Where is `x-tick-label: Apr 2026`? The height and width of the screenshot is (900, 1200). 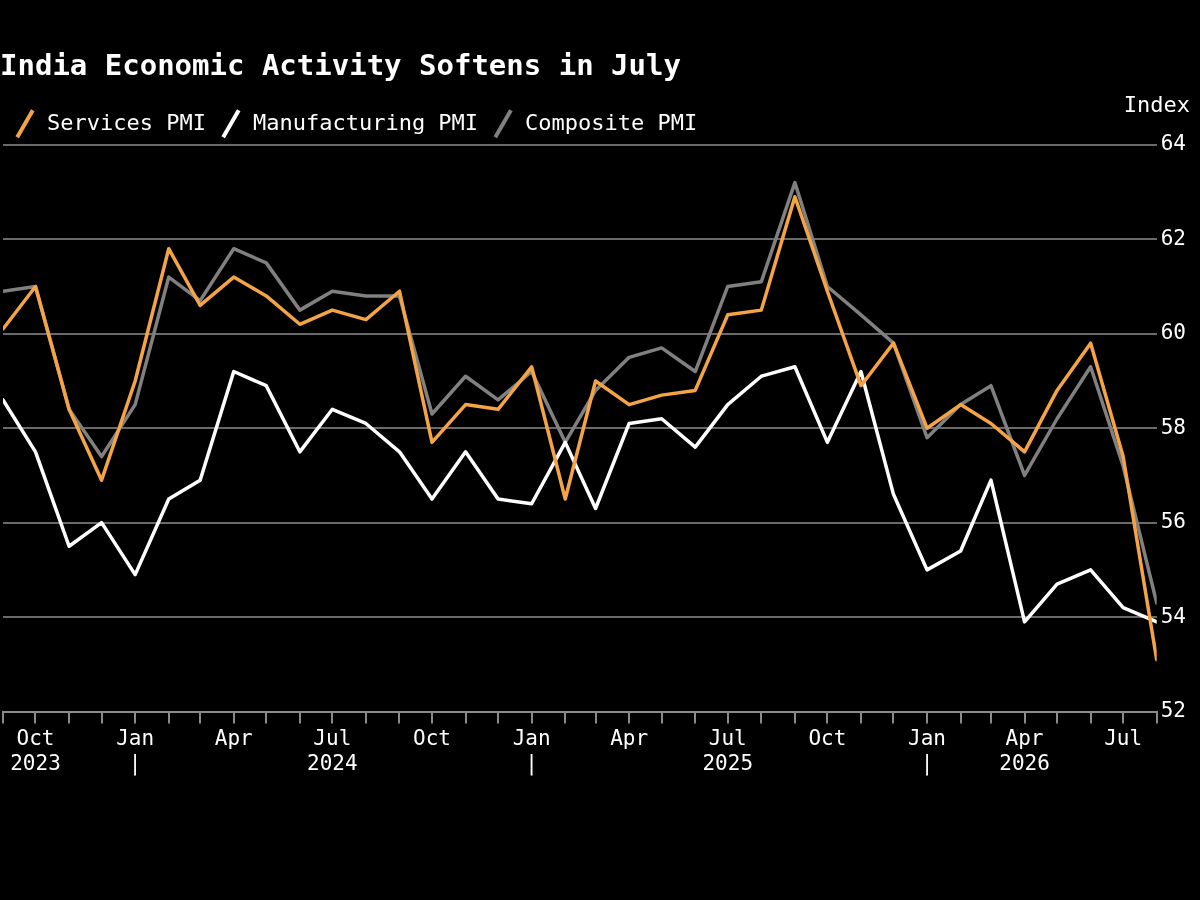
x-tick-label: Apr 2026 is located at coordinates (1024, 750).